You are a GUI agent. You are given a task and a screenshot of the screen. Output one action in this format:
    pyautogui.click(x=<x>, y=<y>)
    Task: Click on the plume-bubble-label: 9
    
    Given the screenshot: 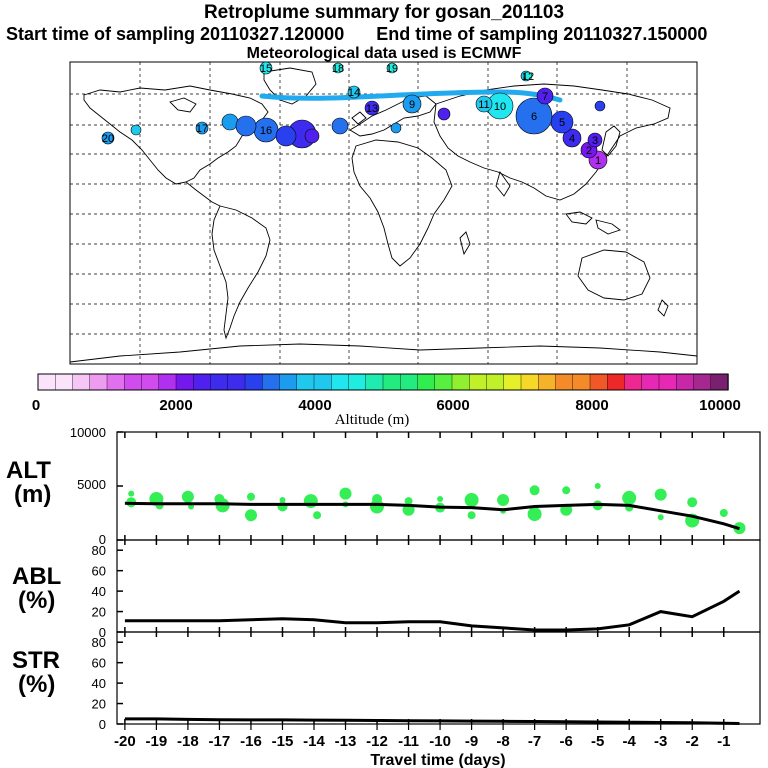 What is the action you would take?
    pyautogui.click(x=412, y=105)
    